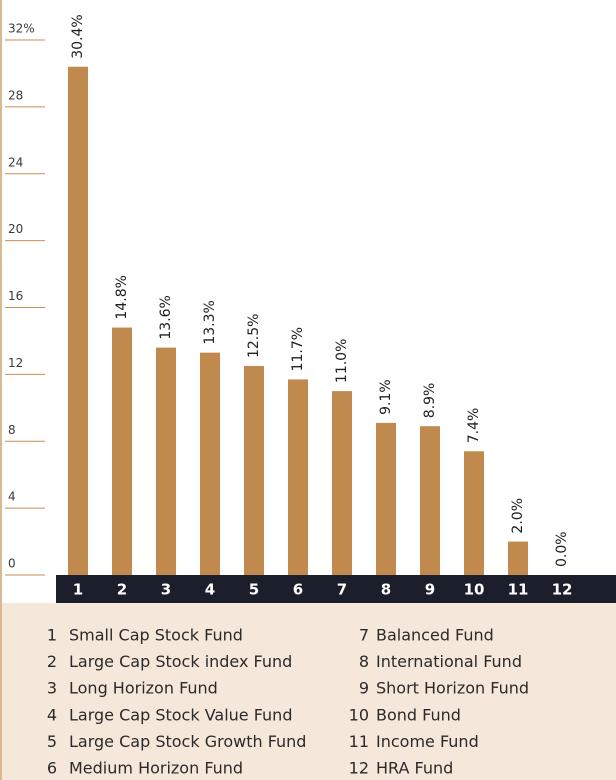 Image resolution: width=616 pixels, height=780 pixels. Describe the element at coordinates (52, 768) in the screenshot. I see `legend-number: 6` at that location.